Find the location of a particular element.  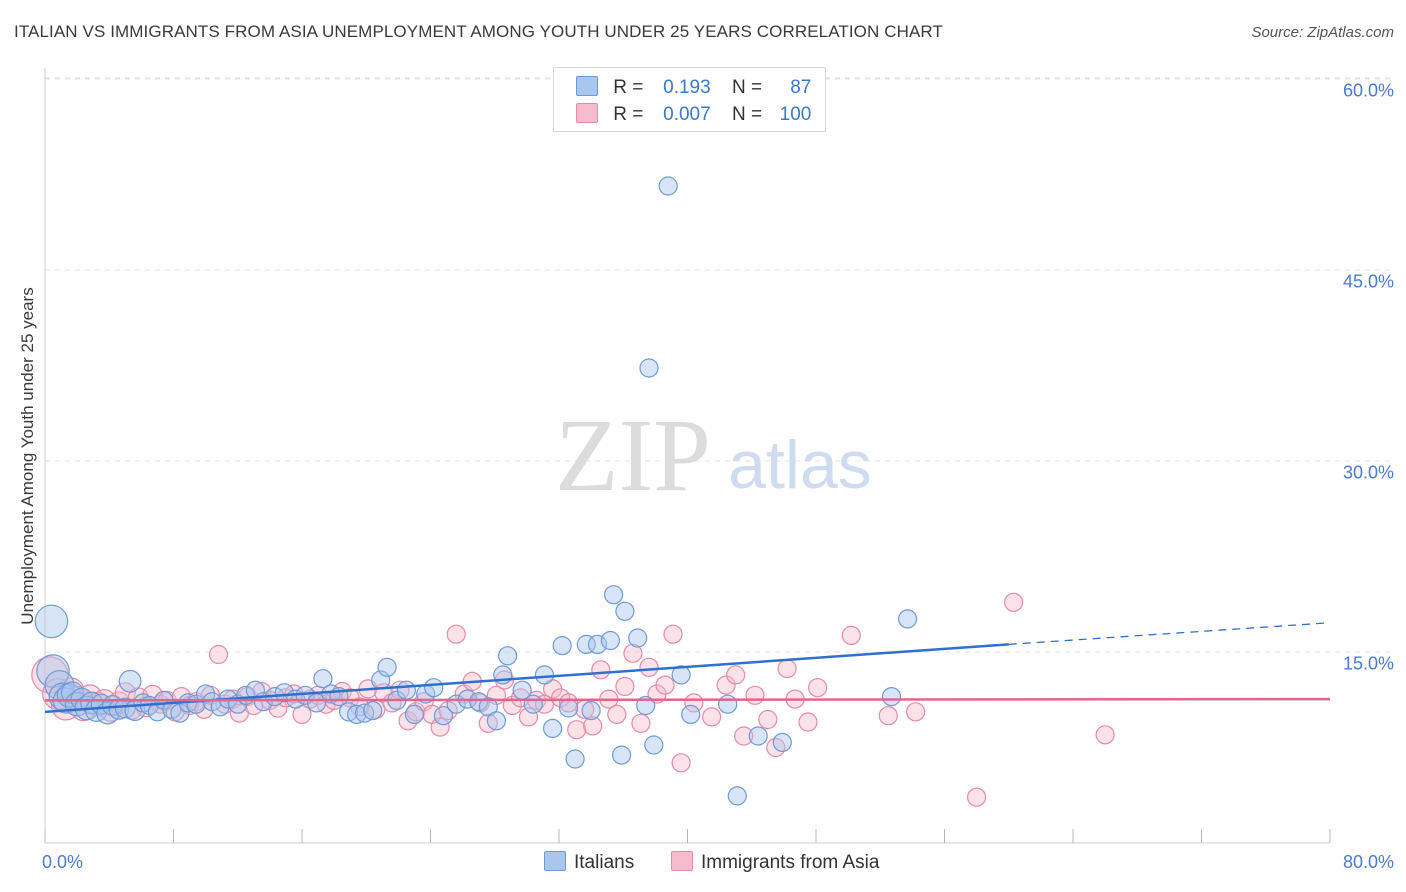

legend-row-asia: R = 0.007 N = 100 is located at coordinates (693, 114).